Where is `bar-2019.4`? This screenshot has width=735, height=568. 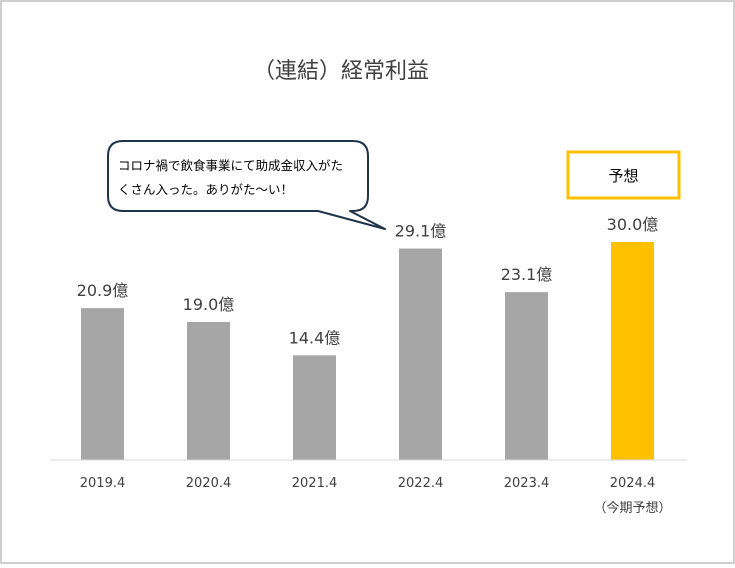
bar-2019.4 is located at coordinates (102, 384).